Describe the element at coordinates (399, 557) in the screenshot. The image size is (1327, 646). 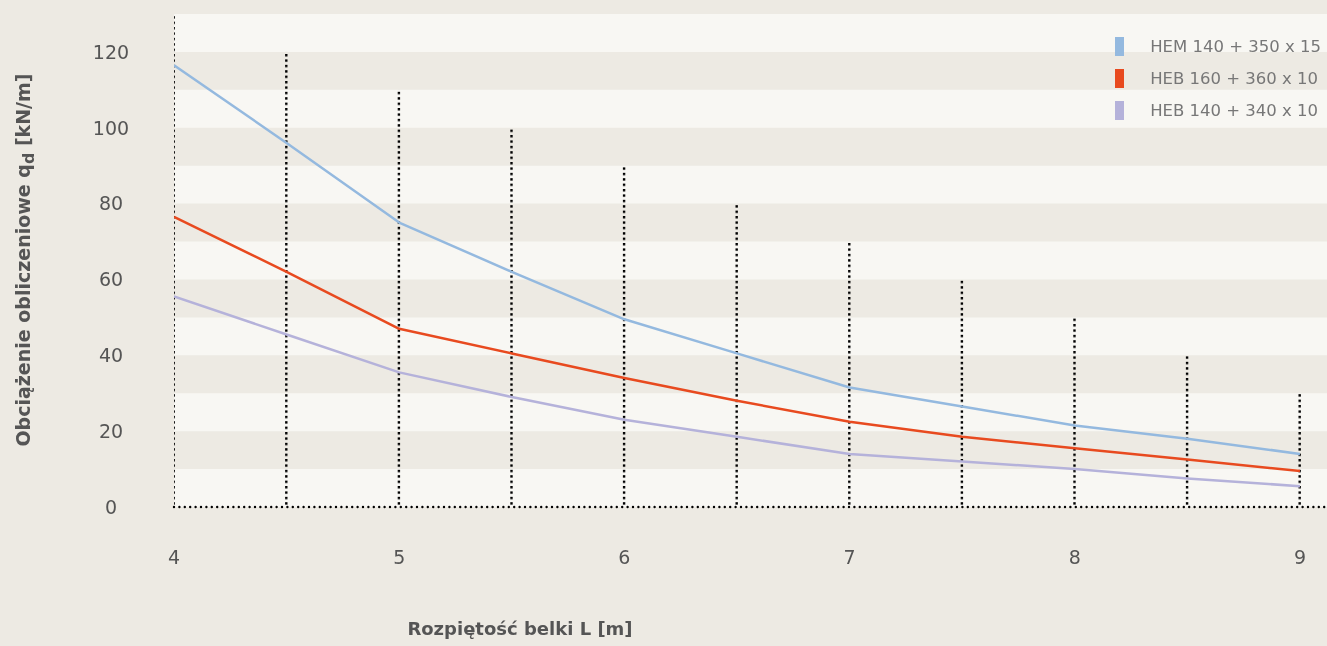
I see `x-tick-label: 5` at that location.